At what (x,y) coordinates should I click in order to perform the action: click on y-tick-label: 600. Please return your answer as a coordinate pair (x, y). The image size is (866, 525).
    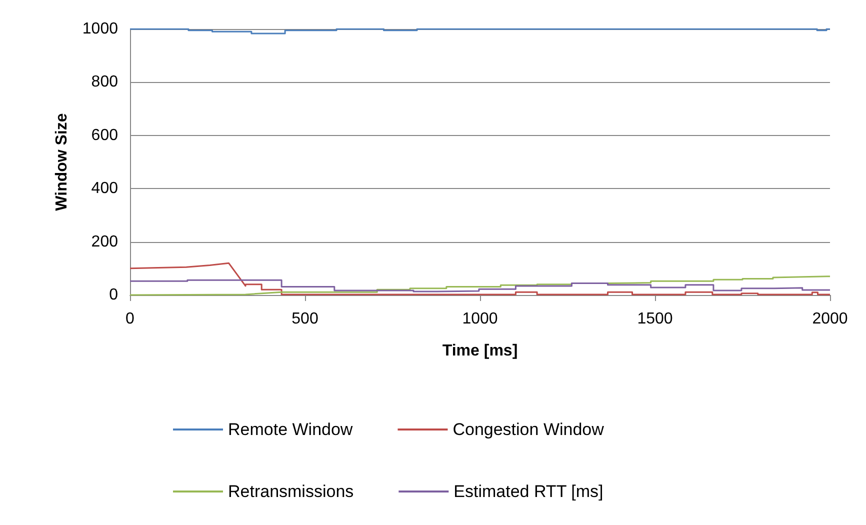
    Looking at the image, I should click on (104, 135).